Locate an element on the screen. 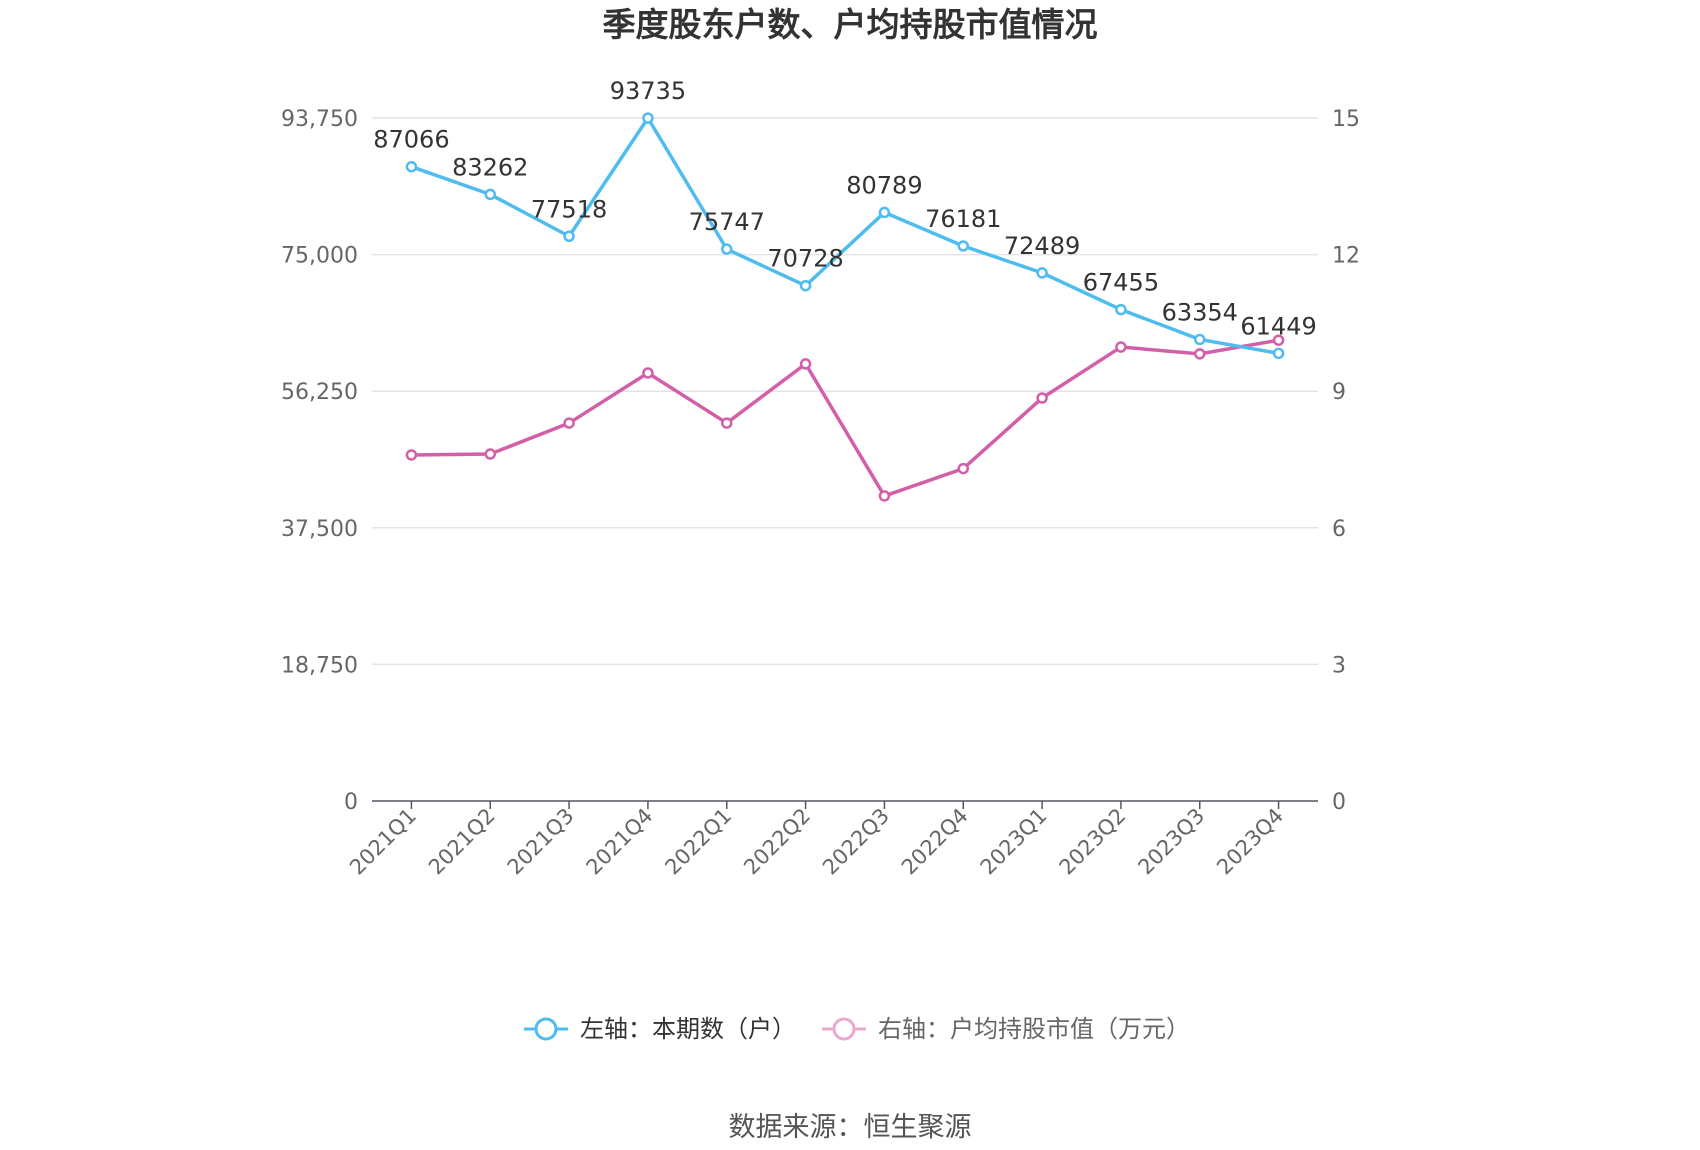 This screenshot has height=1150, width=1700. left-tick-label: 18,750 is located at coordinates (319, 665).